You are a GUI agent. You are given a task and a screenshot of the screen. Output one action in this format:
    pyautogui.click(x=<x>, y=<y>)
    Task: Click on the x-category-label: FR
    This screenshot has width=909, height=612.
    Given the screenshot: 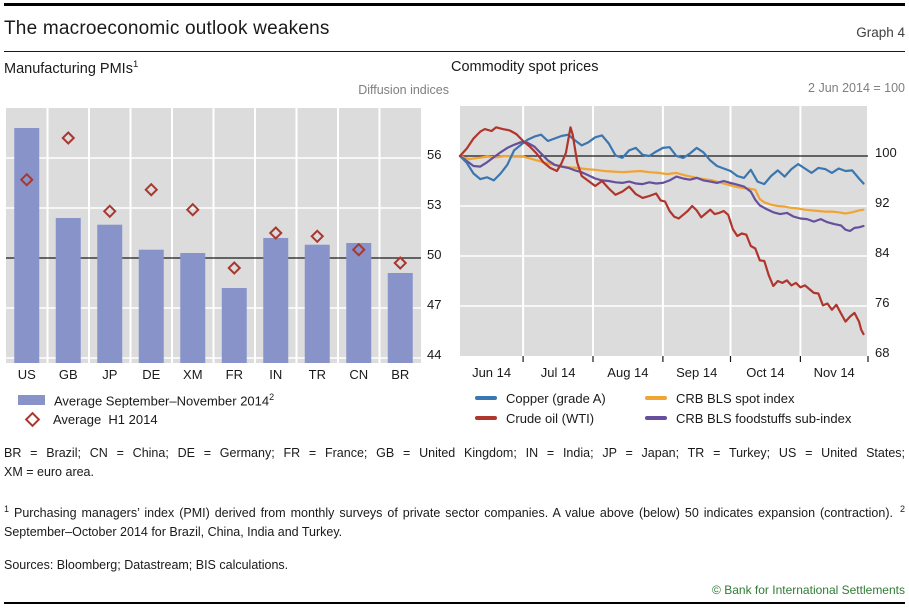 What is the action you would take?
    pyautogui.click(x=234, y=374)
    